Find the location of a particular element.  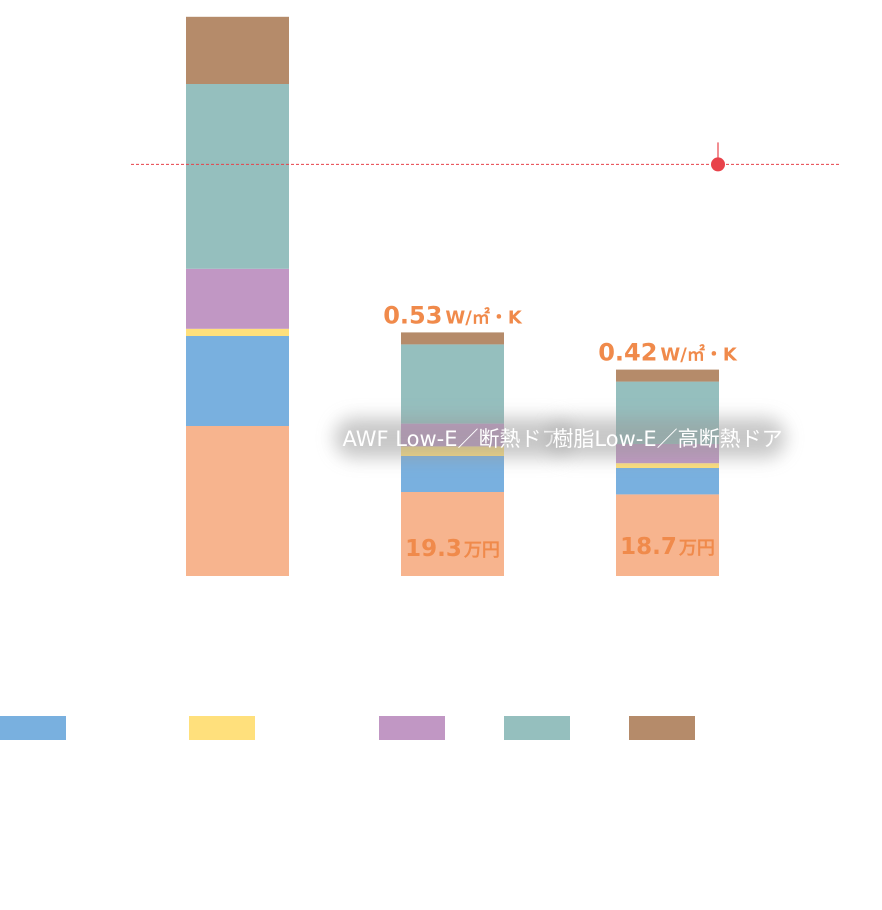

reference-marker-dot is located at coordinates (718, 164).